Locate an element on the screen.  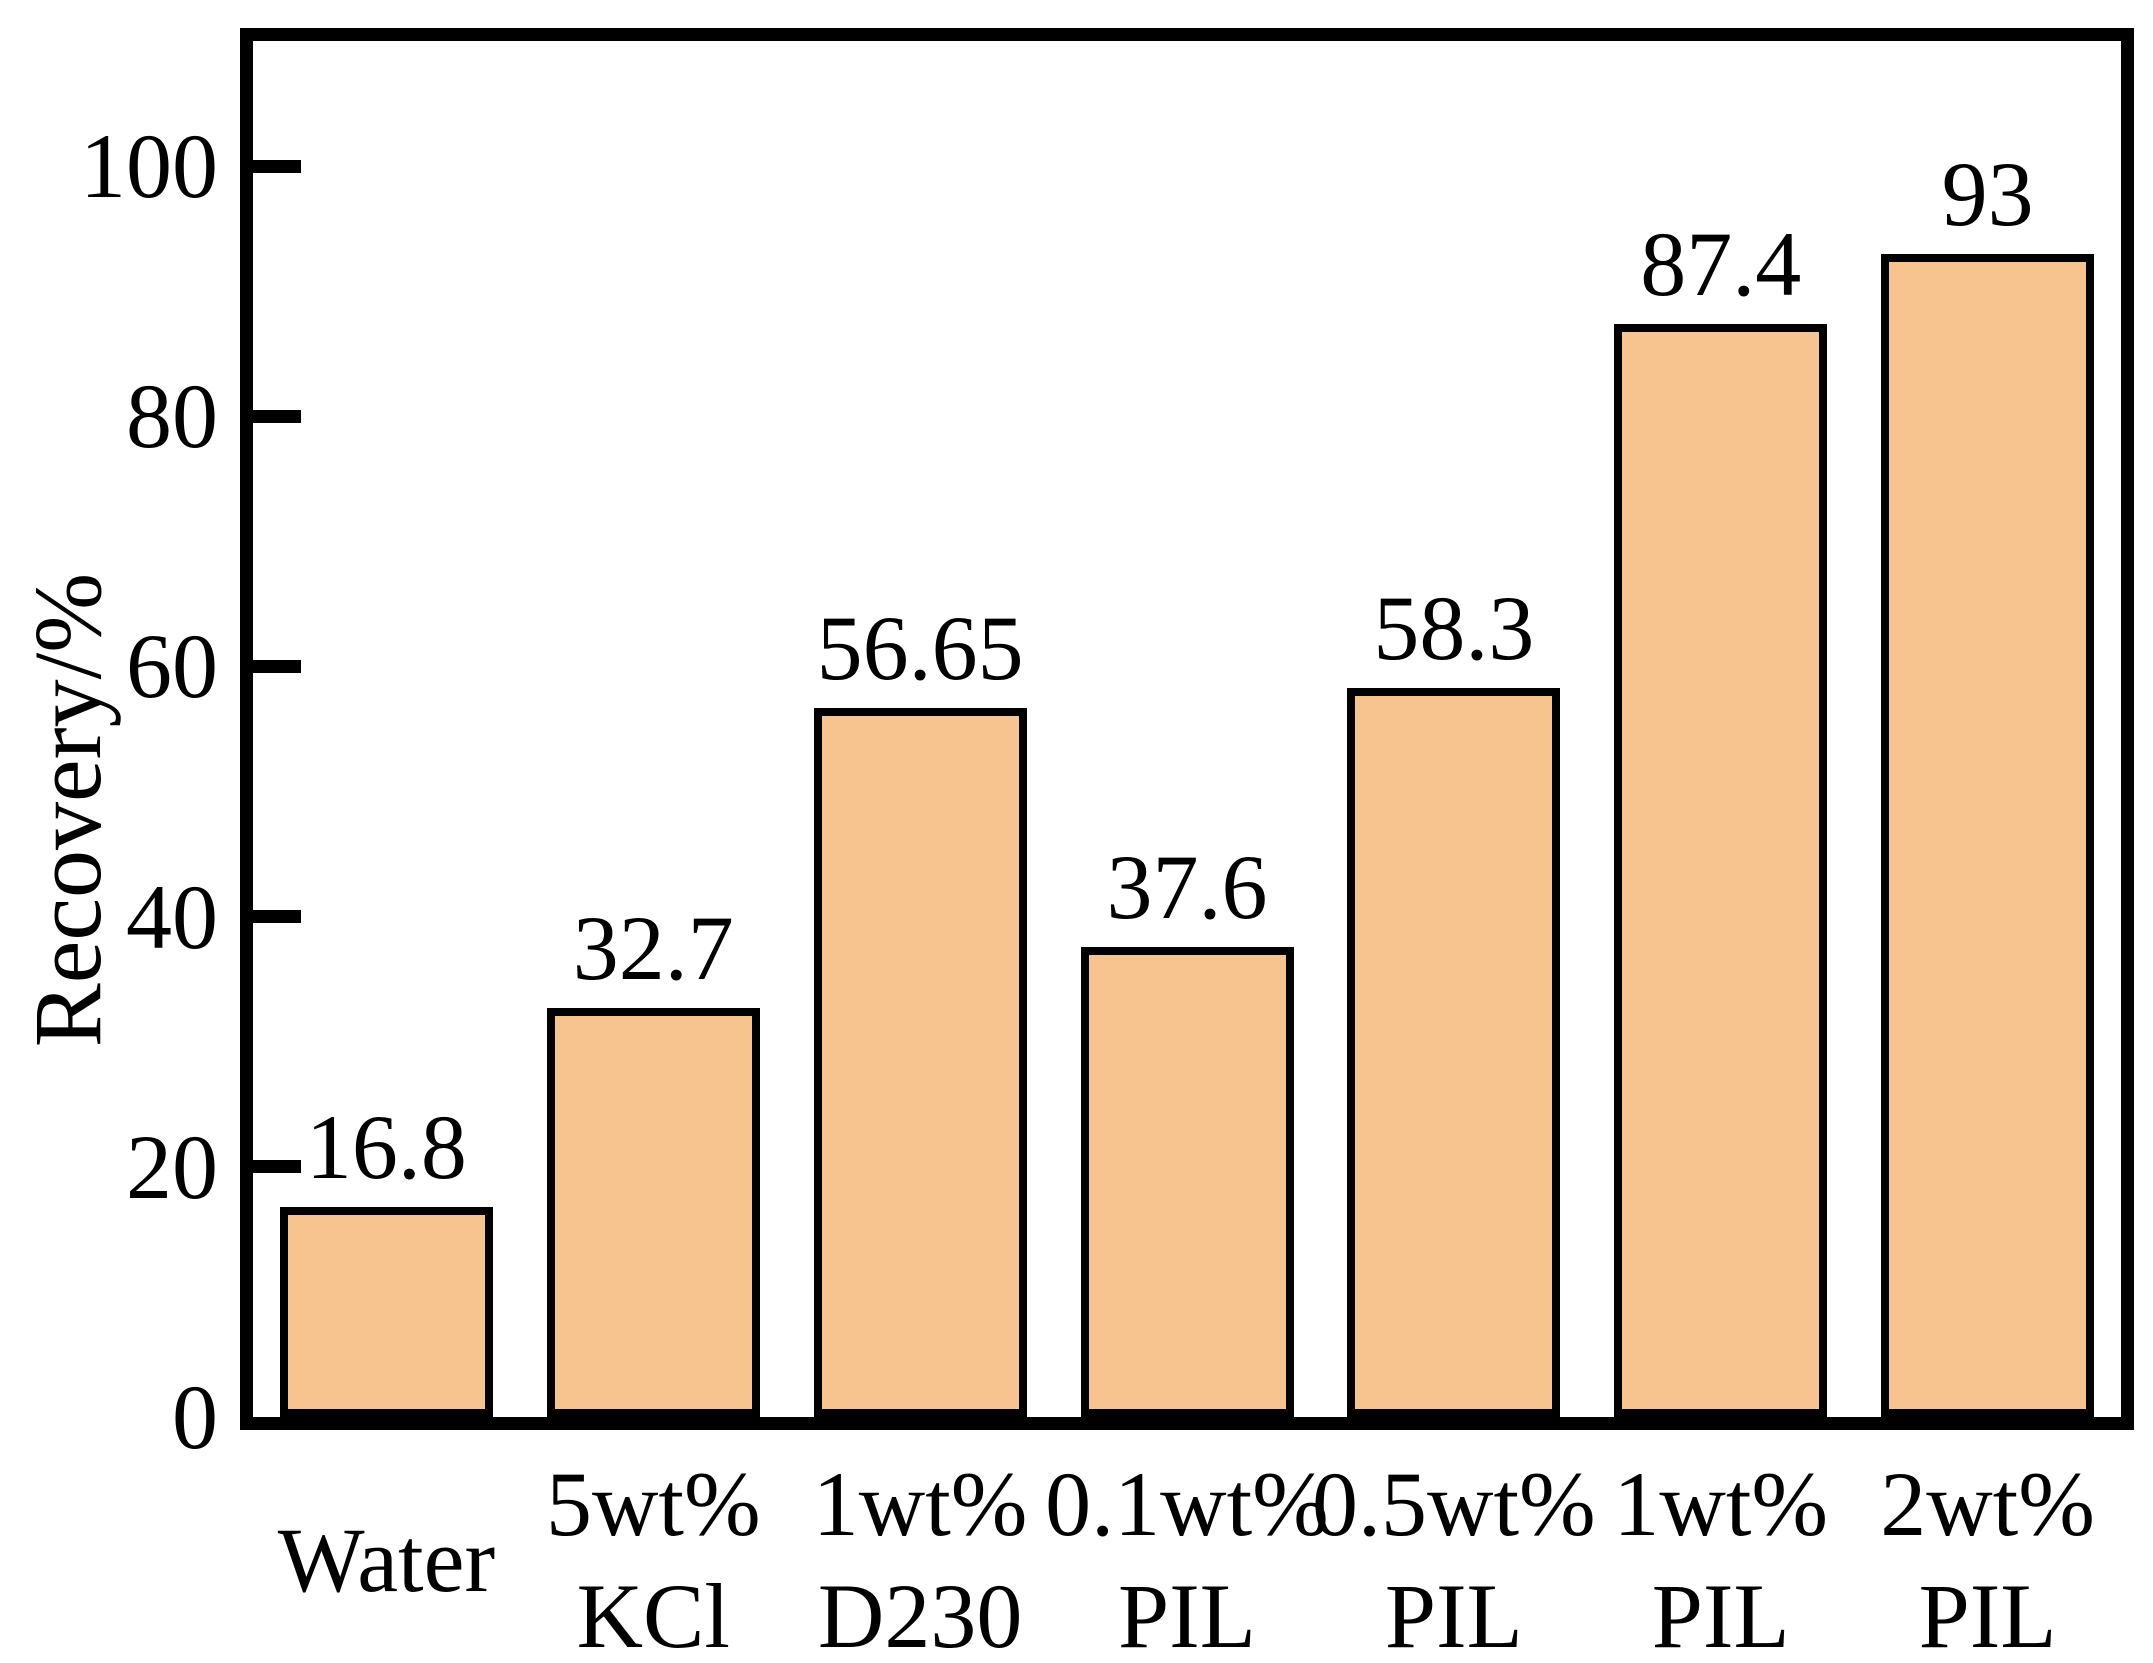
y-tick-label: 40 is located at coordinates (172, 916).